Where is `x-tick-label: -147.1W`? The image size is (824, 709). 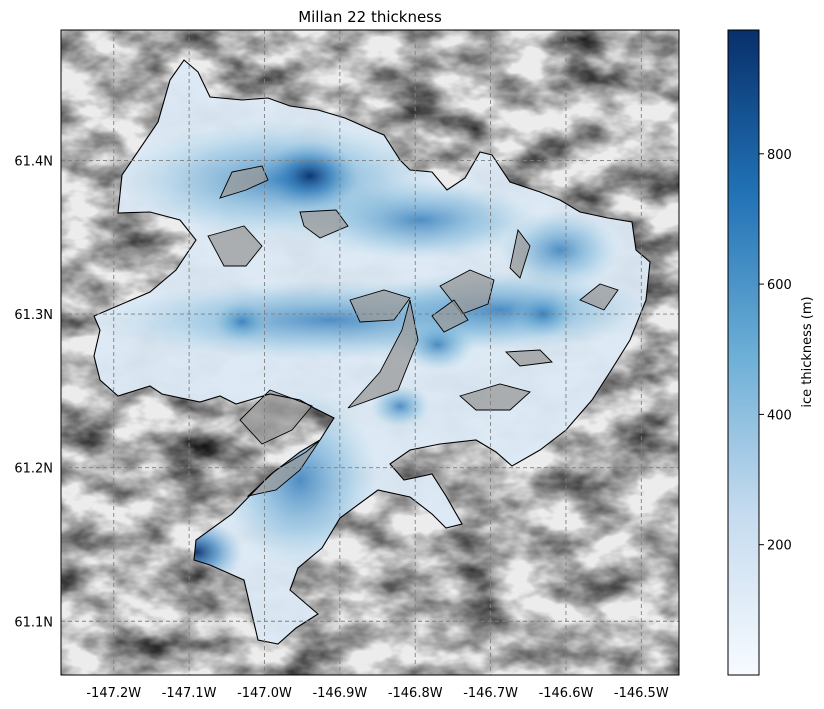
x-tick-label: -147.1W is located at coordinates (189, 693).